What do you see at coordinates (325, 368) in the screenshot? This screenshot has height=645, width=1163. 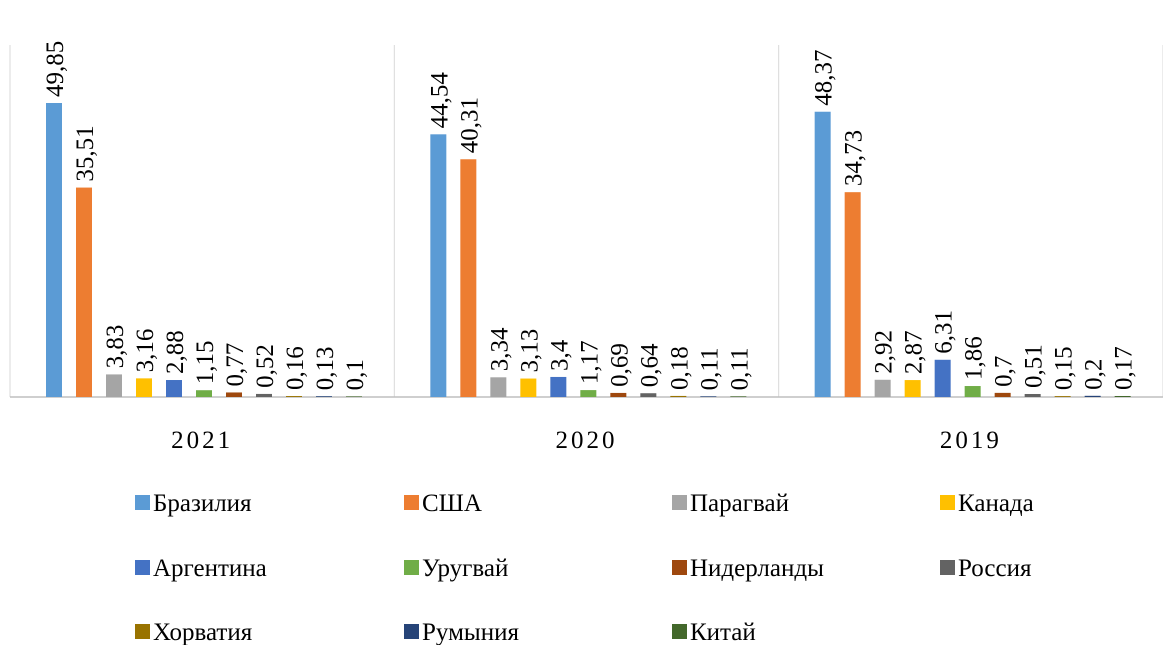 I see `data-label: 0,13` at bounding box center [325, 368].